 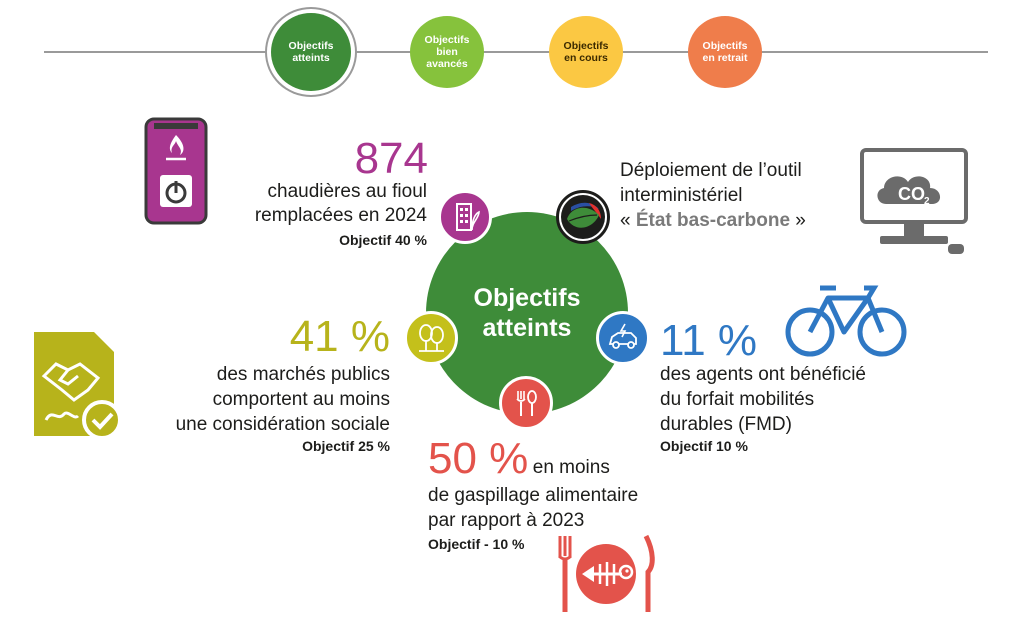 What do you see at coordinates (763, 374) in the screenshot?
I see `mobility-line1: des agents ont bénéficié` at bounding box center [763, 374].